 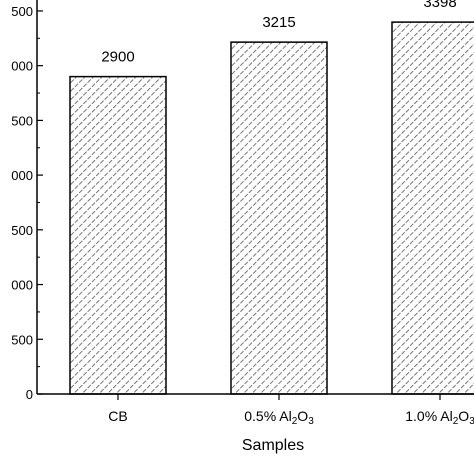 What do you see at coordinates (273, 445) in the screenshot?
I see `x-axis-title: Samples` at bounding box center [273, 445].